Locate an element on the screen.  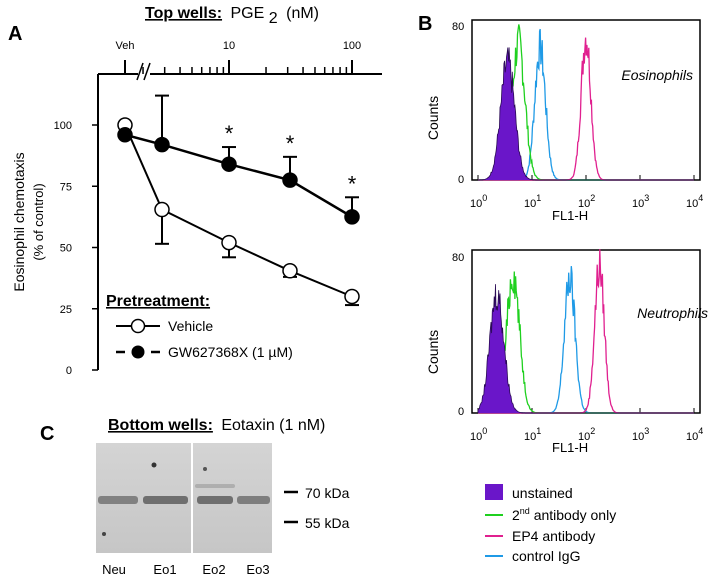
panel-a-title-sub: 2 is located at coordinates (273, 18).